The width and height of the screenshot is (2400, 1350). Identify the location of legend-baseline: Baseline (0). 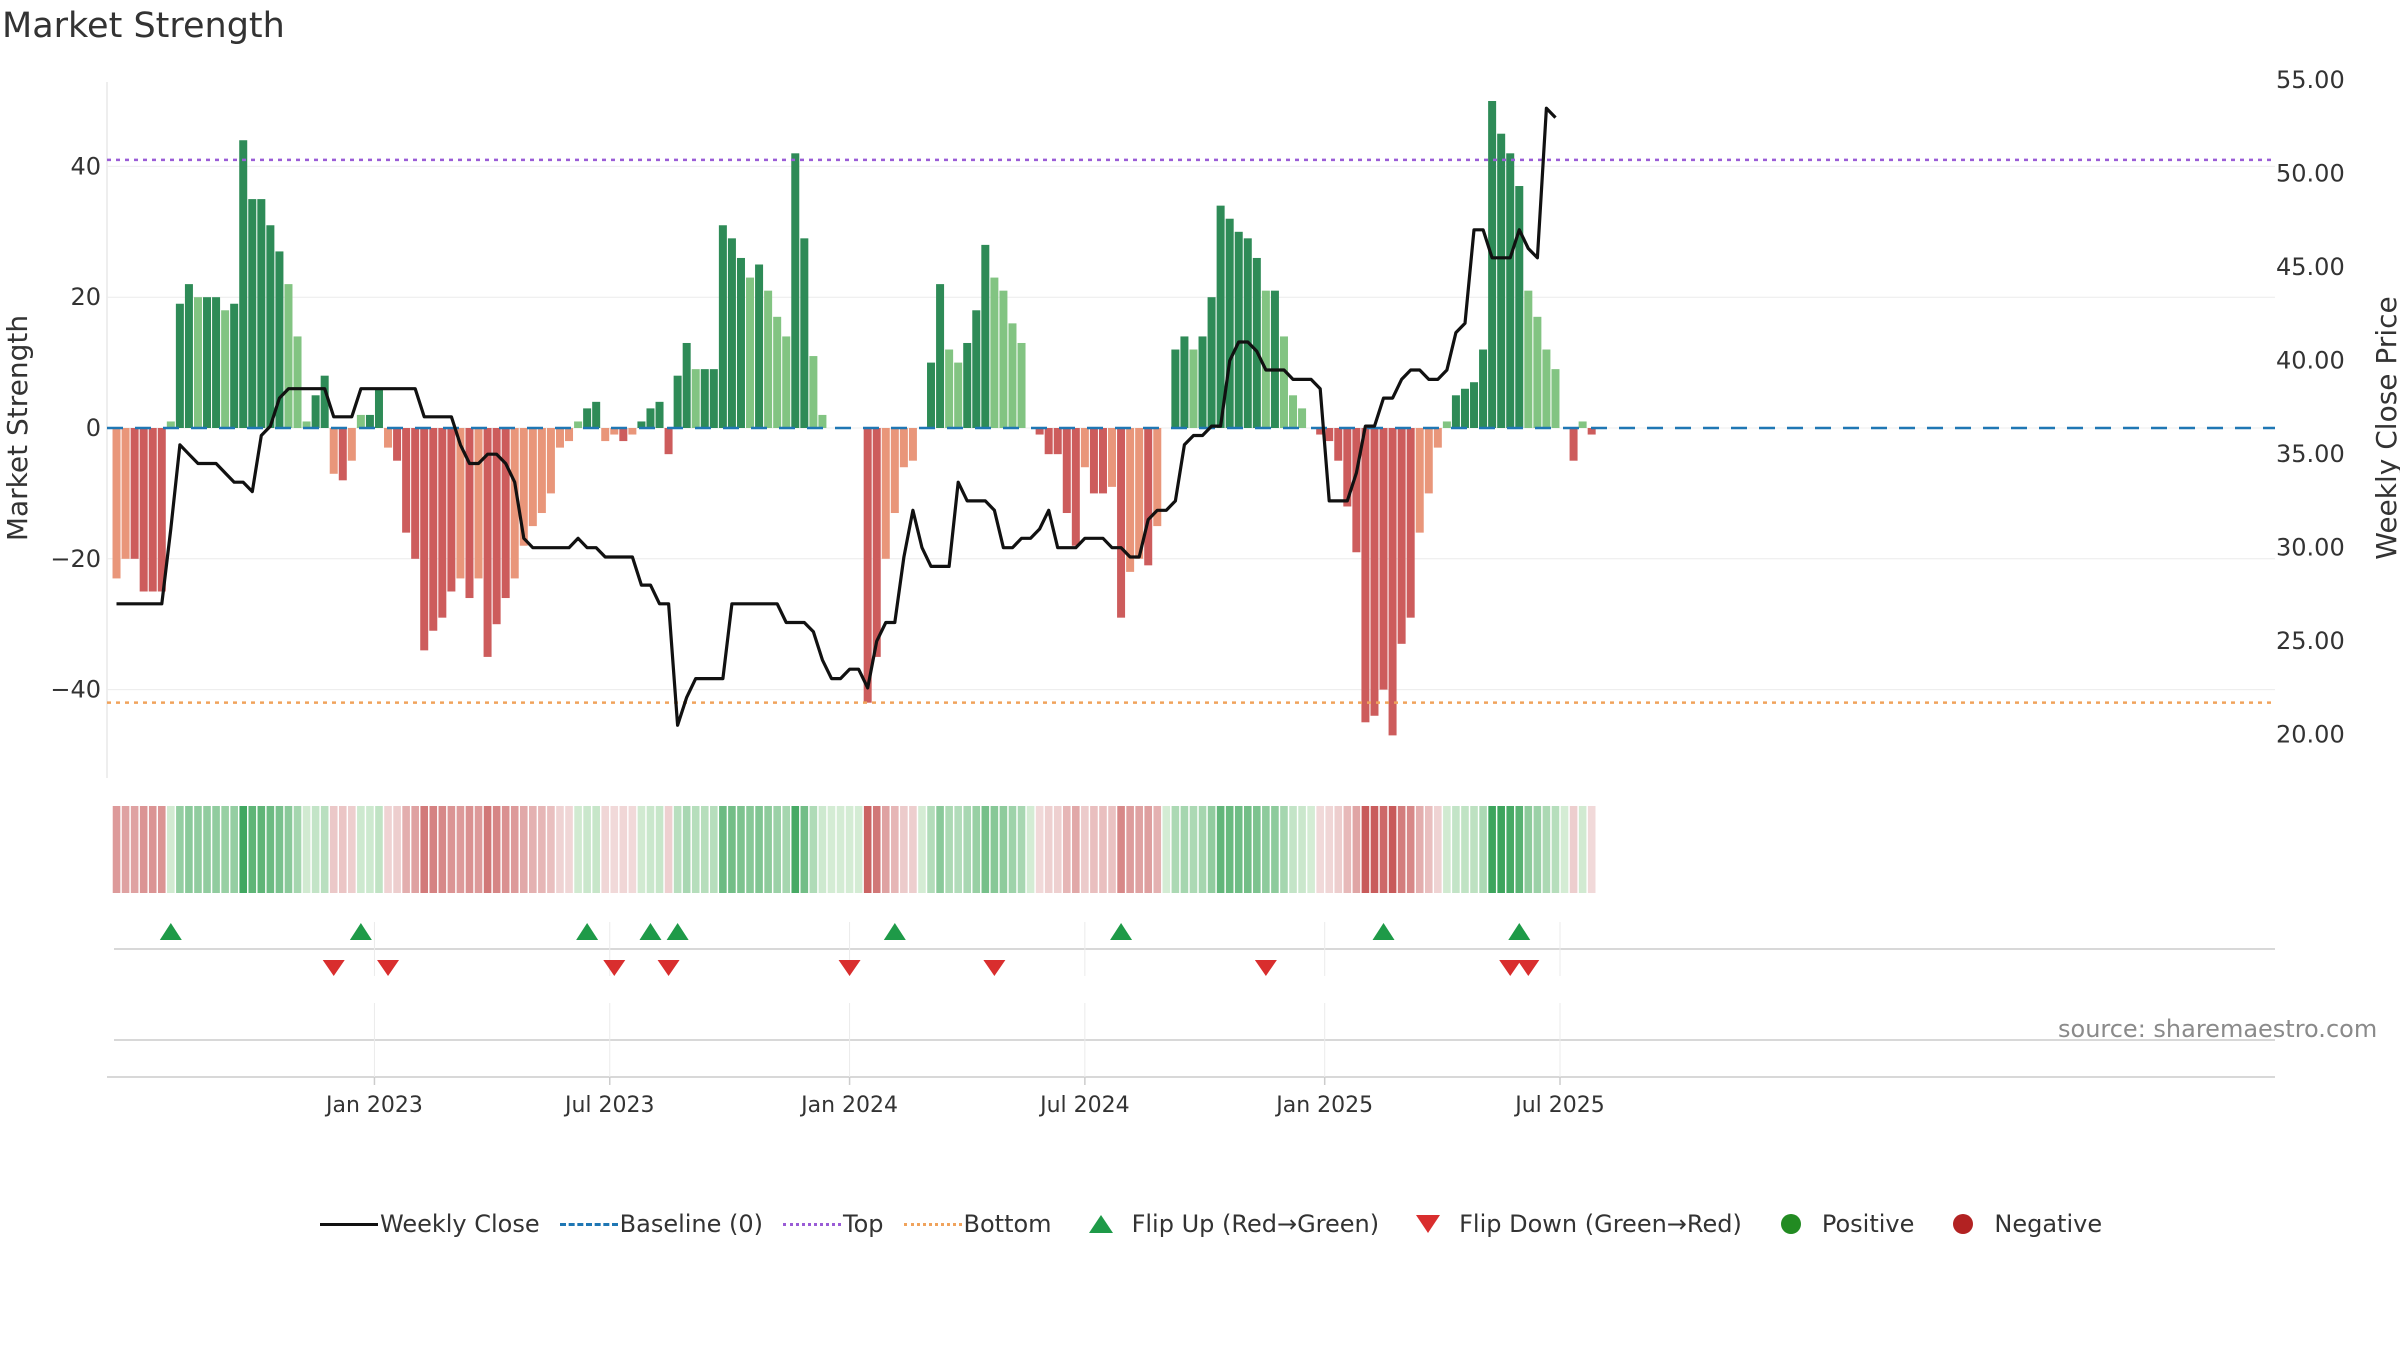
(660, 1224).